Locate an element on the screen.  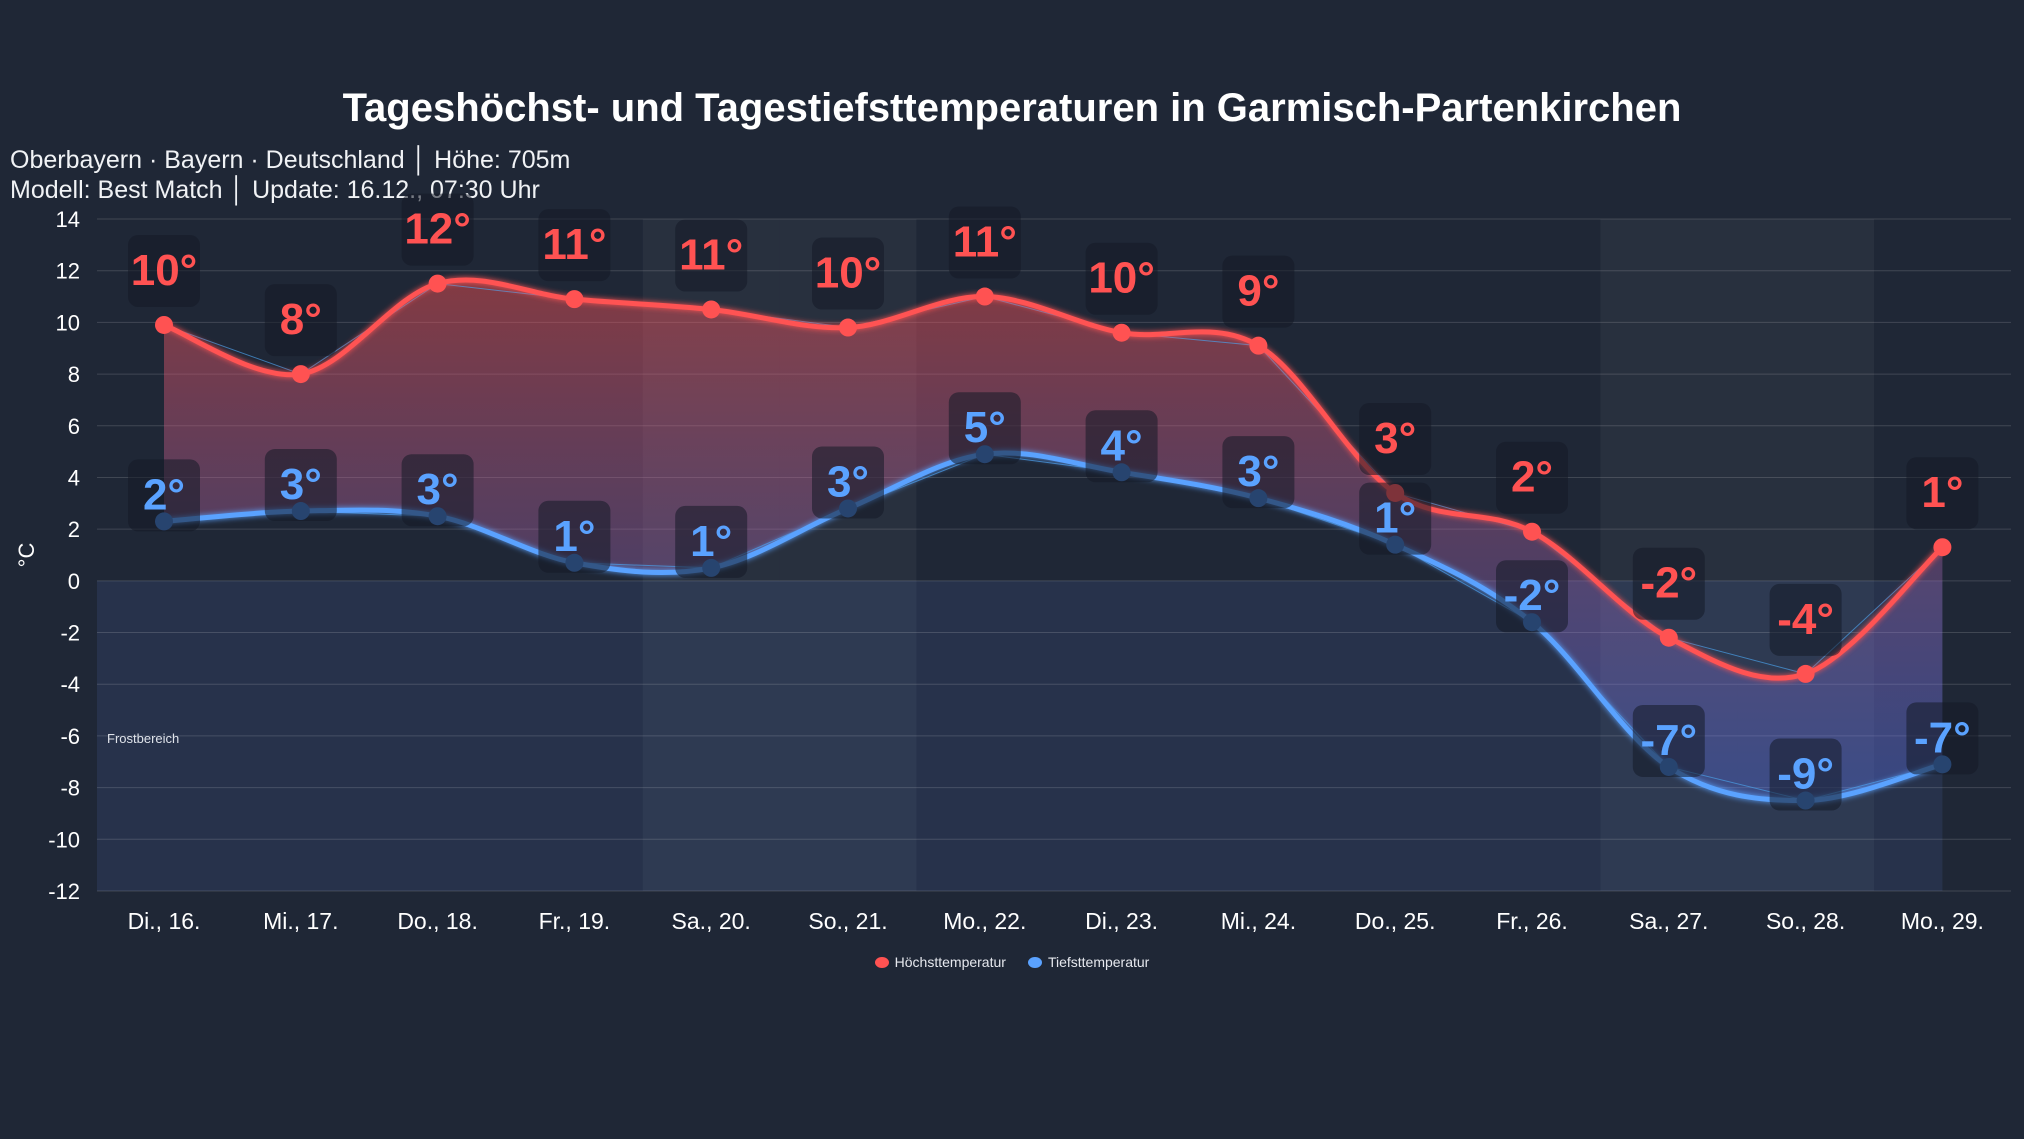
x-tick-label: Di., 23. is located at coordinates (1121, 921).